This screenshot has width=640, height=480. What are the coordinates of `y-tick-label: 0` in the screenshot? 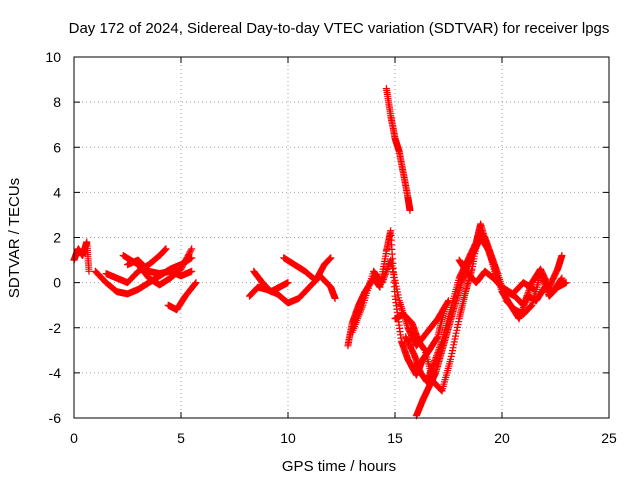 It's located at (57, 283).